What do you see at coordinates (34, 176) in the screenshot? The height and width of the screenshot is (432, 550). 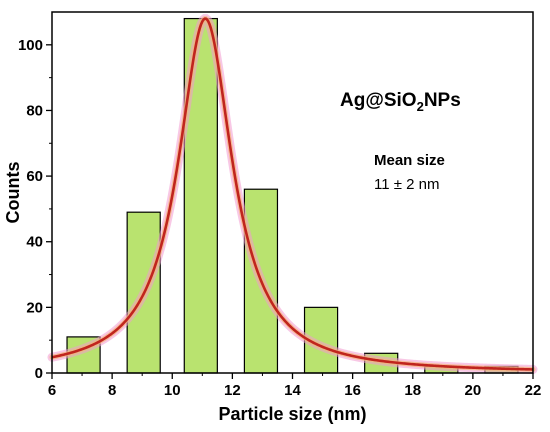 I see `y-tick-label: 60` at bounding box center [34, 176].